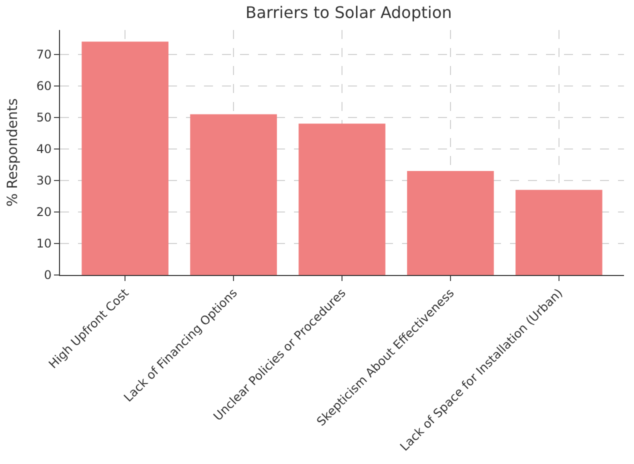 The width and height of the screenshot is (634, 464). What do you see at coordinates (44, 86) in the screenshot?
I see `y-tick-label: 60` at bounding box center [44, 86].